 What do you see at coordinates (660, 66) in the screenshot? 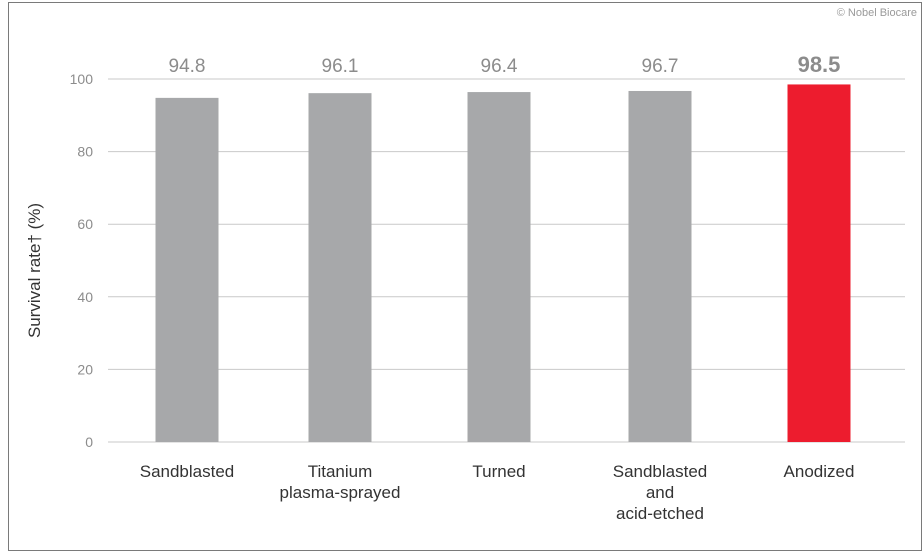
I see `value-label-4: 96.7` at bounding box center [660, 66].